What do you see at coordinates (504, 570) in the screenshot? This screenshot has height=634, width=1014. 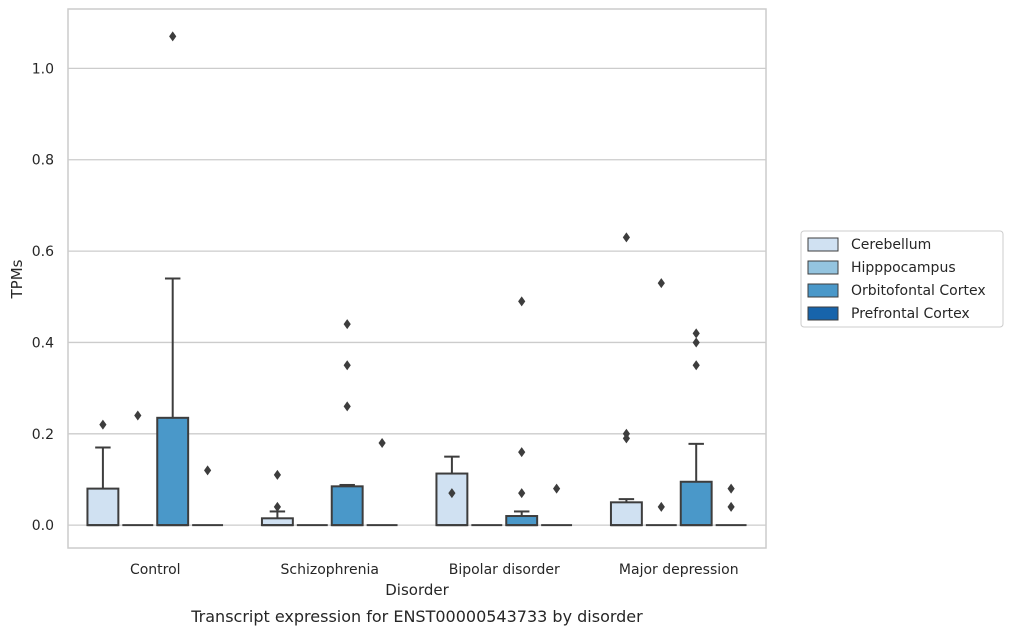 I see `x-tick-label: Bipolar disorder` at bounding box center [504, 570].